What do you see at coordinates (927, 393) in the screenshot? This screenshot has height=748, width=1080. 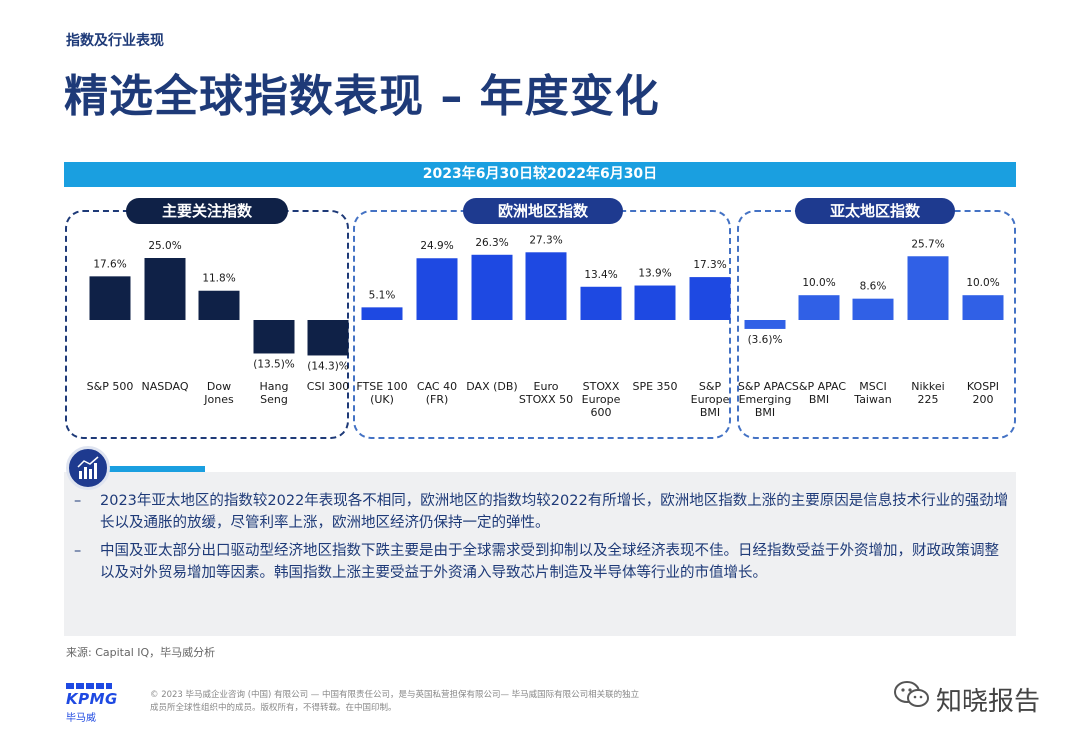 I see `category-label: Nikkei 225` at bounding box center [927, 393].